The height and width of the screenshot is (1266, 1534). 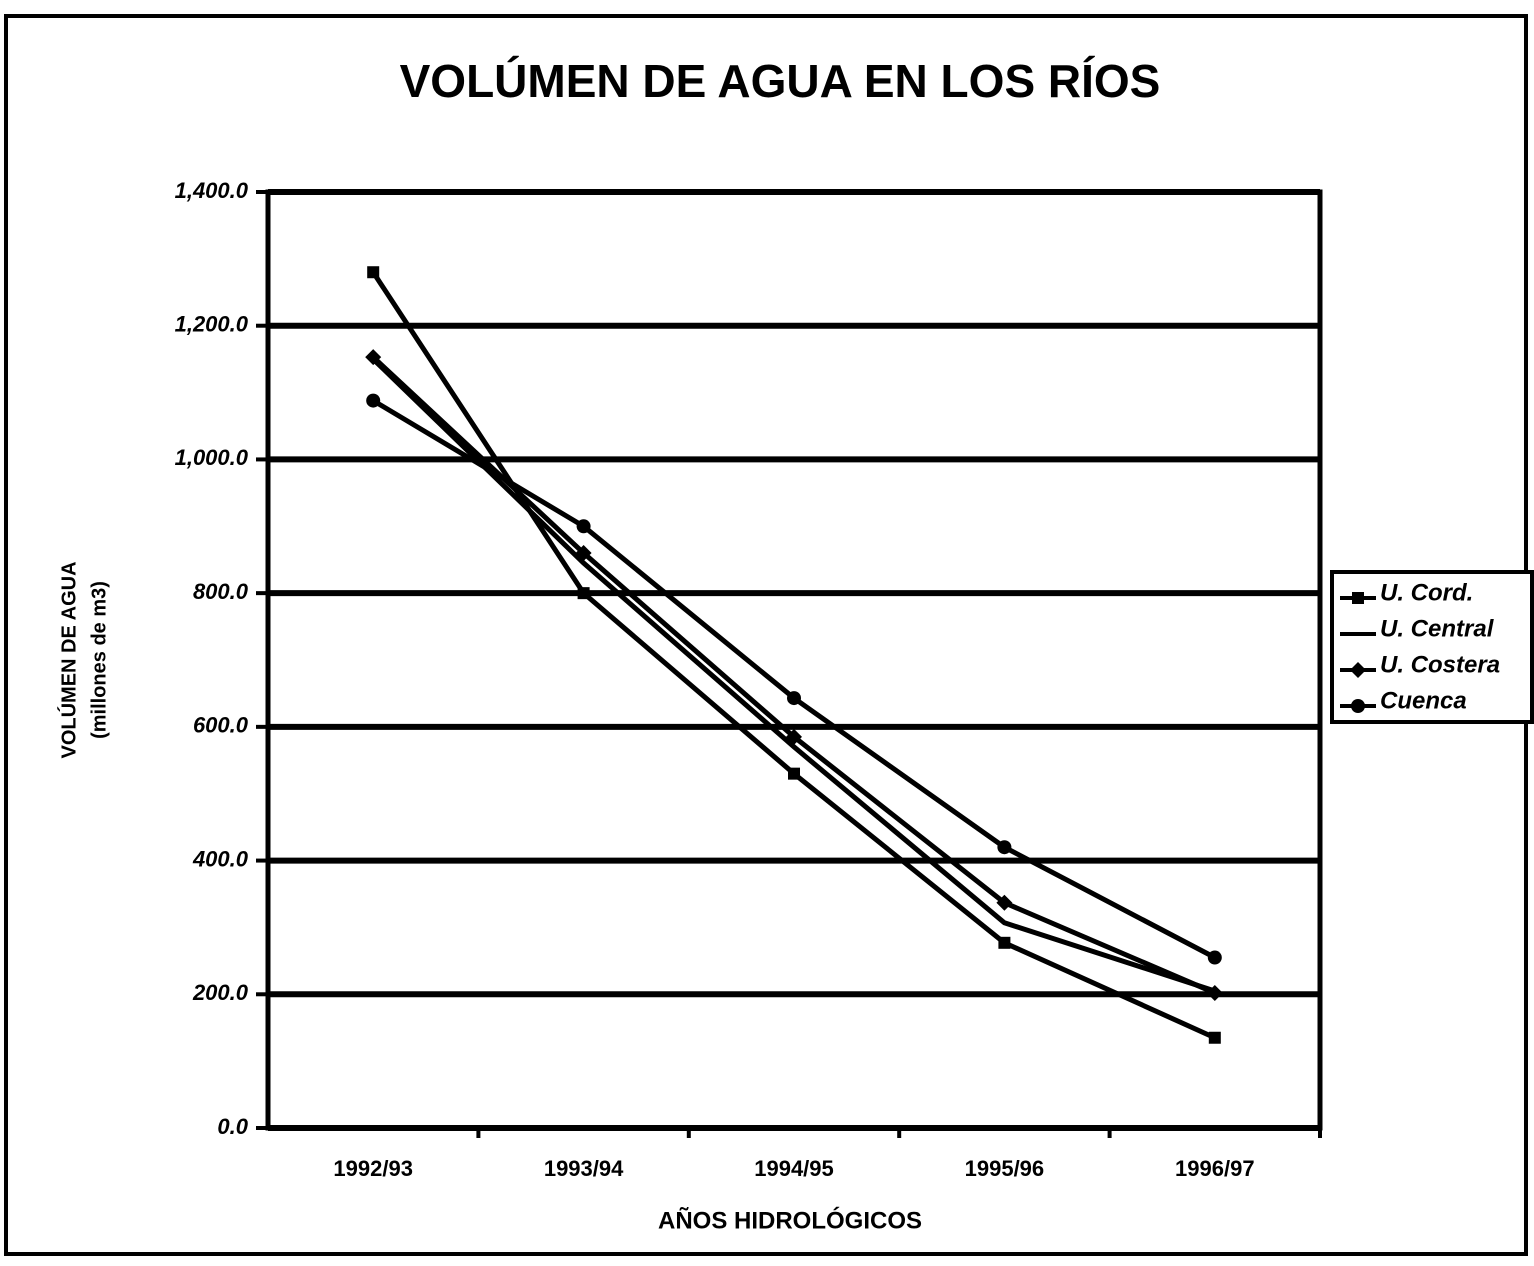 I want to click on y-tick-label: 800.0, so click(x=221, y=591).